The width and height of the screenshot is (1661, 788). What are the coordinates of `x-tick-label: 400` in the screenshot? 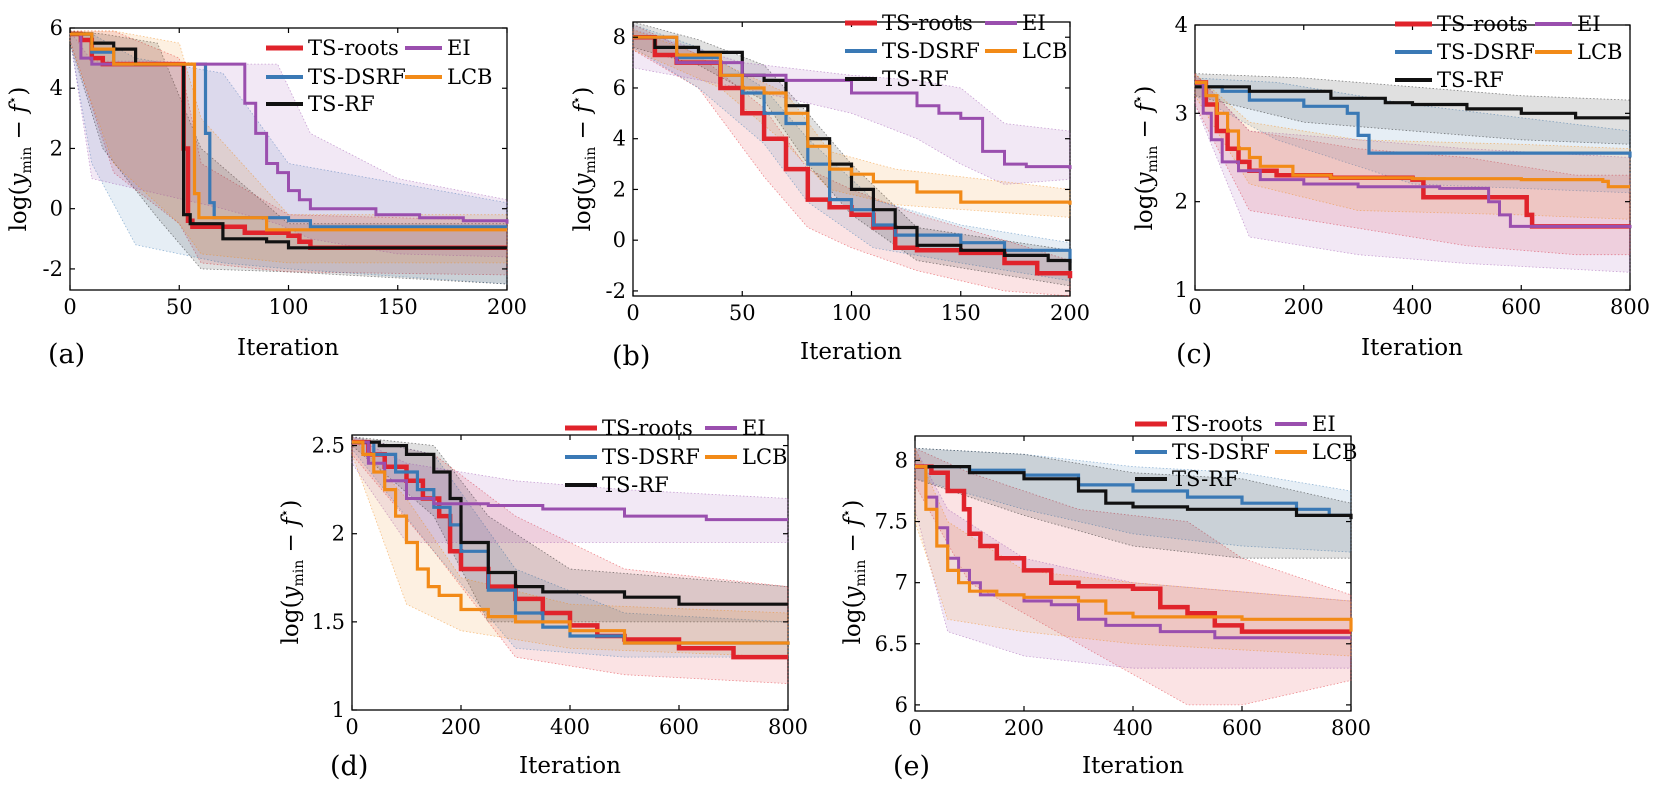 It's located at (570, 727).